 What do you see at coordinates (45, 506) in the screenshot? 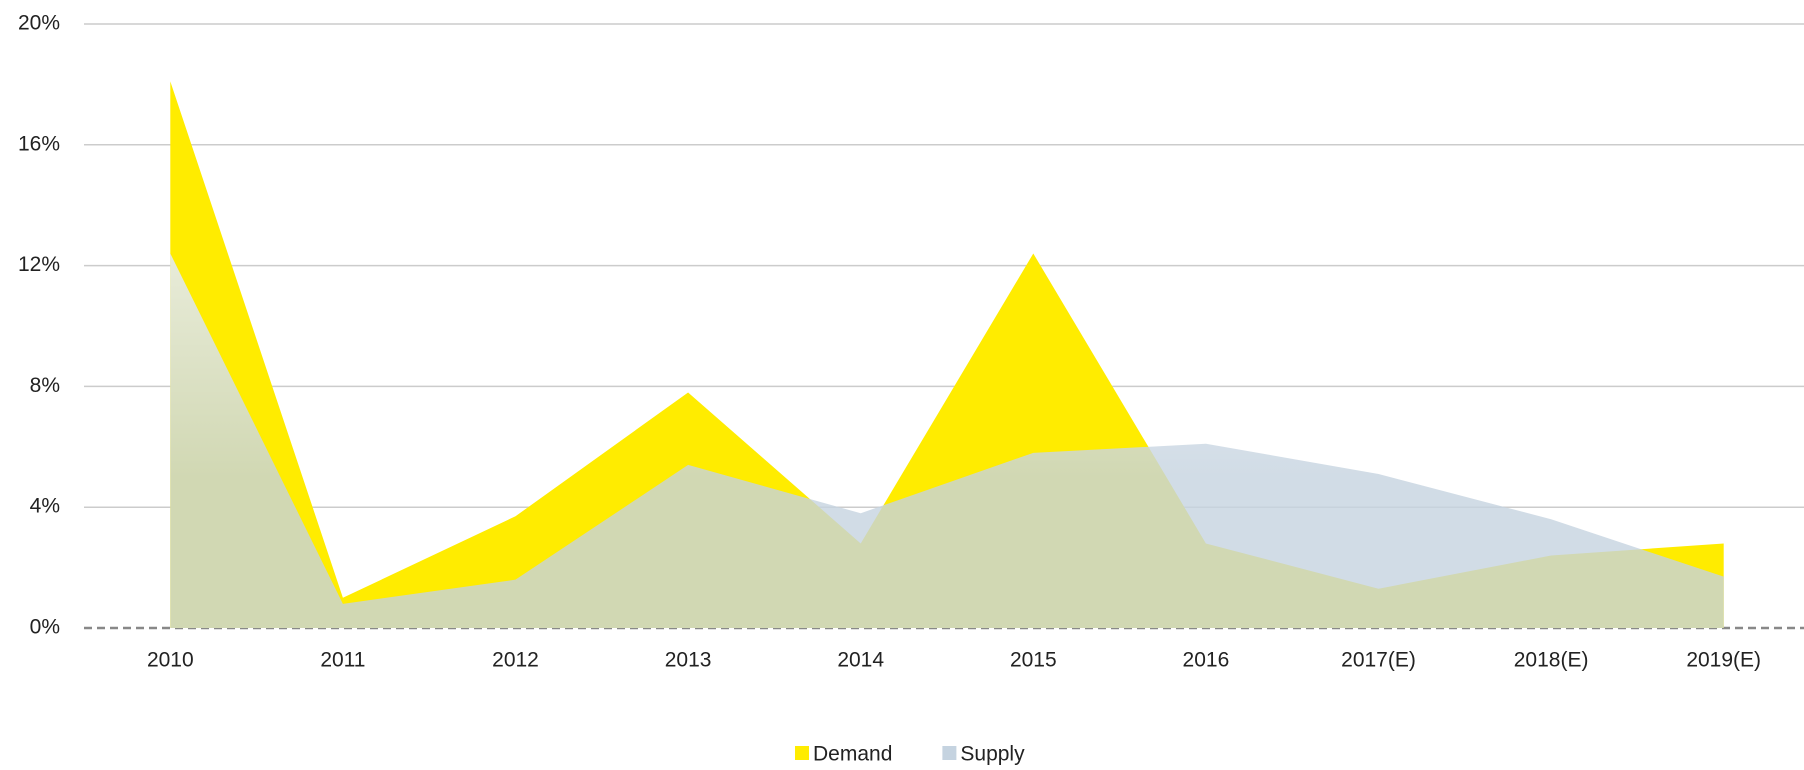
I see `y-tick-label: 4%` at bounding box center [45, 506].